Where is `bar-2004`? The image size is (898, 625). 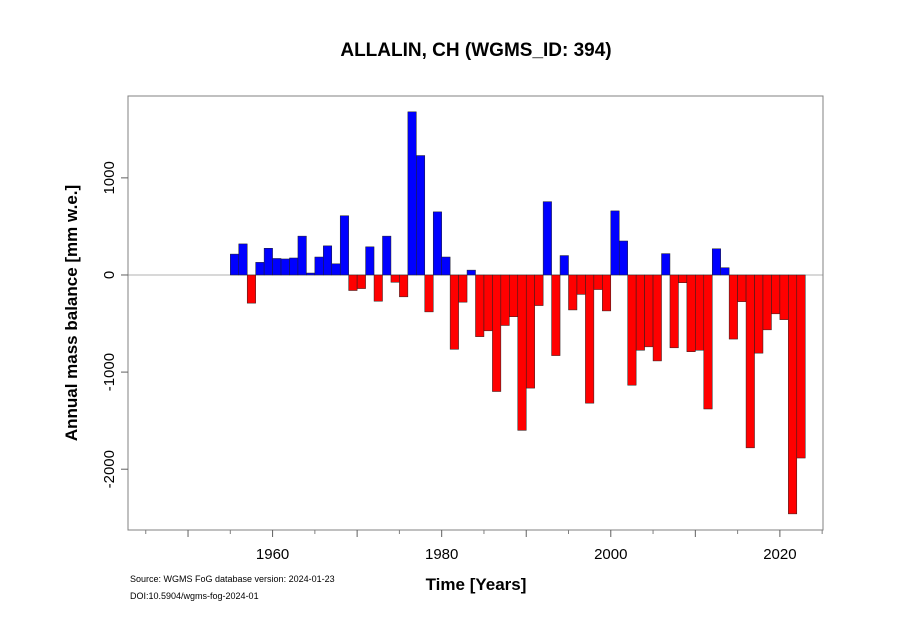
bar-2004 is located at coordinates (640, 312).